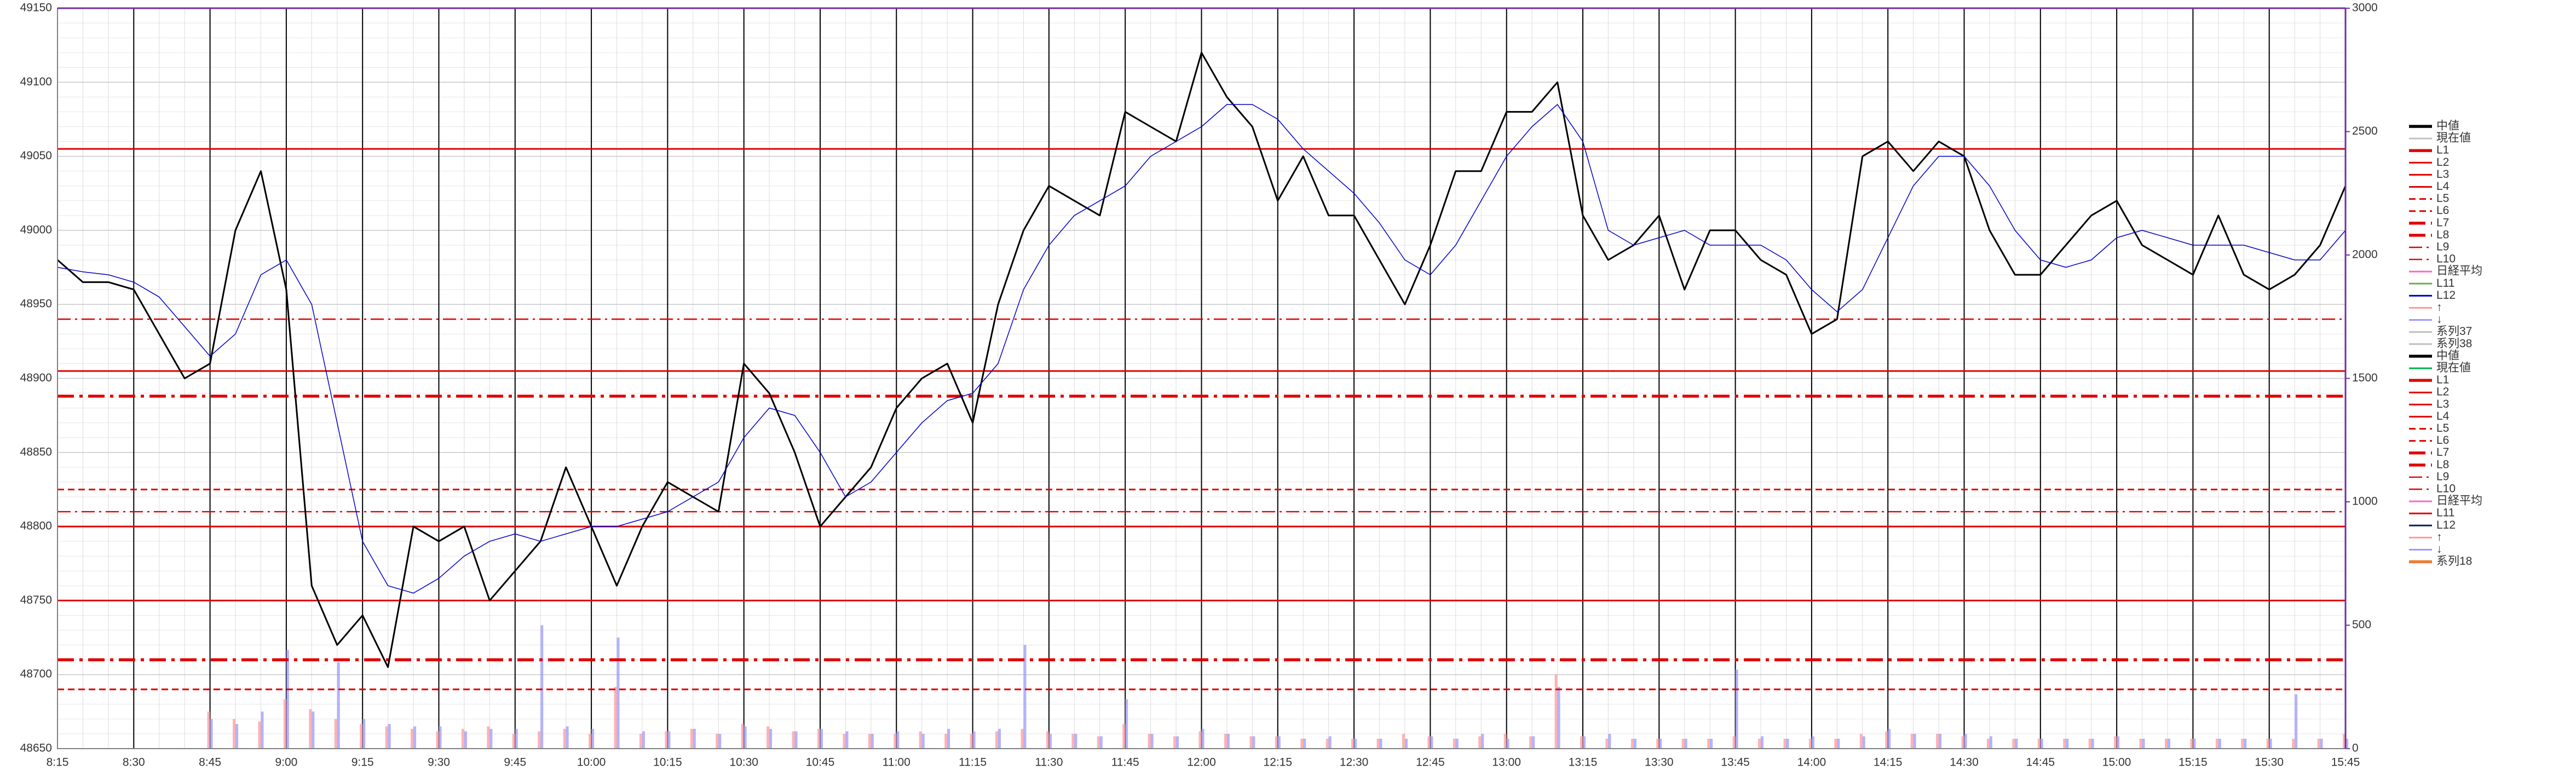 Image resolution: width=2576 pixels, height=782 pixels. I want to click on x-tick-label: 15:30, so click(2269, 762).